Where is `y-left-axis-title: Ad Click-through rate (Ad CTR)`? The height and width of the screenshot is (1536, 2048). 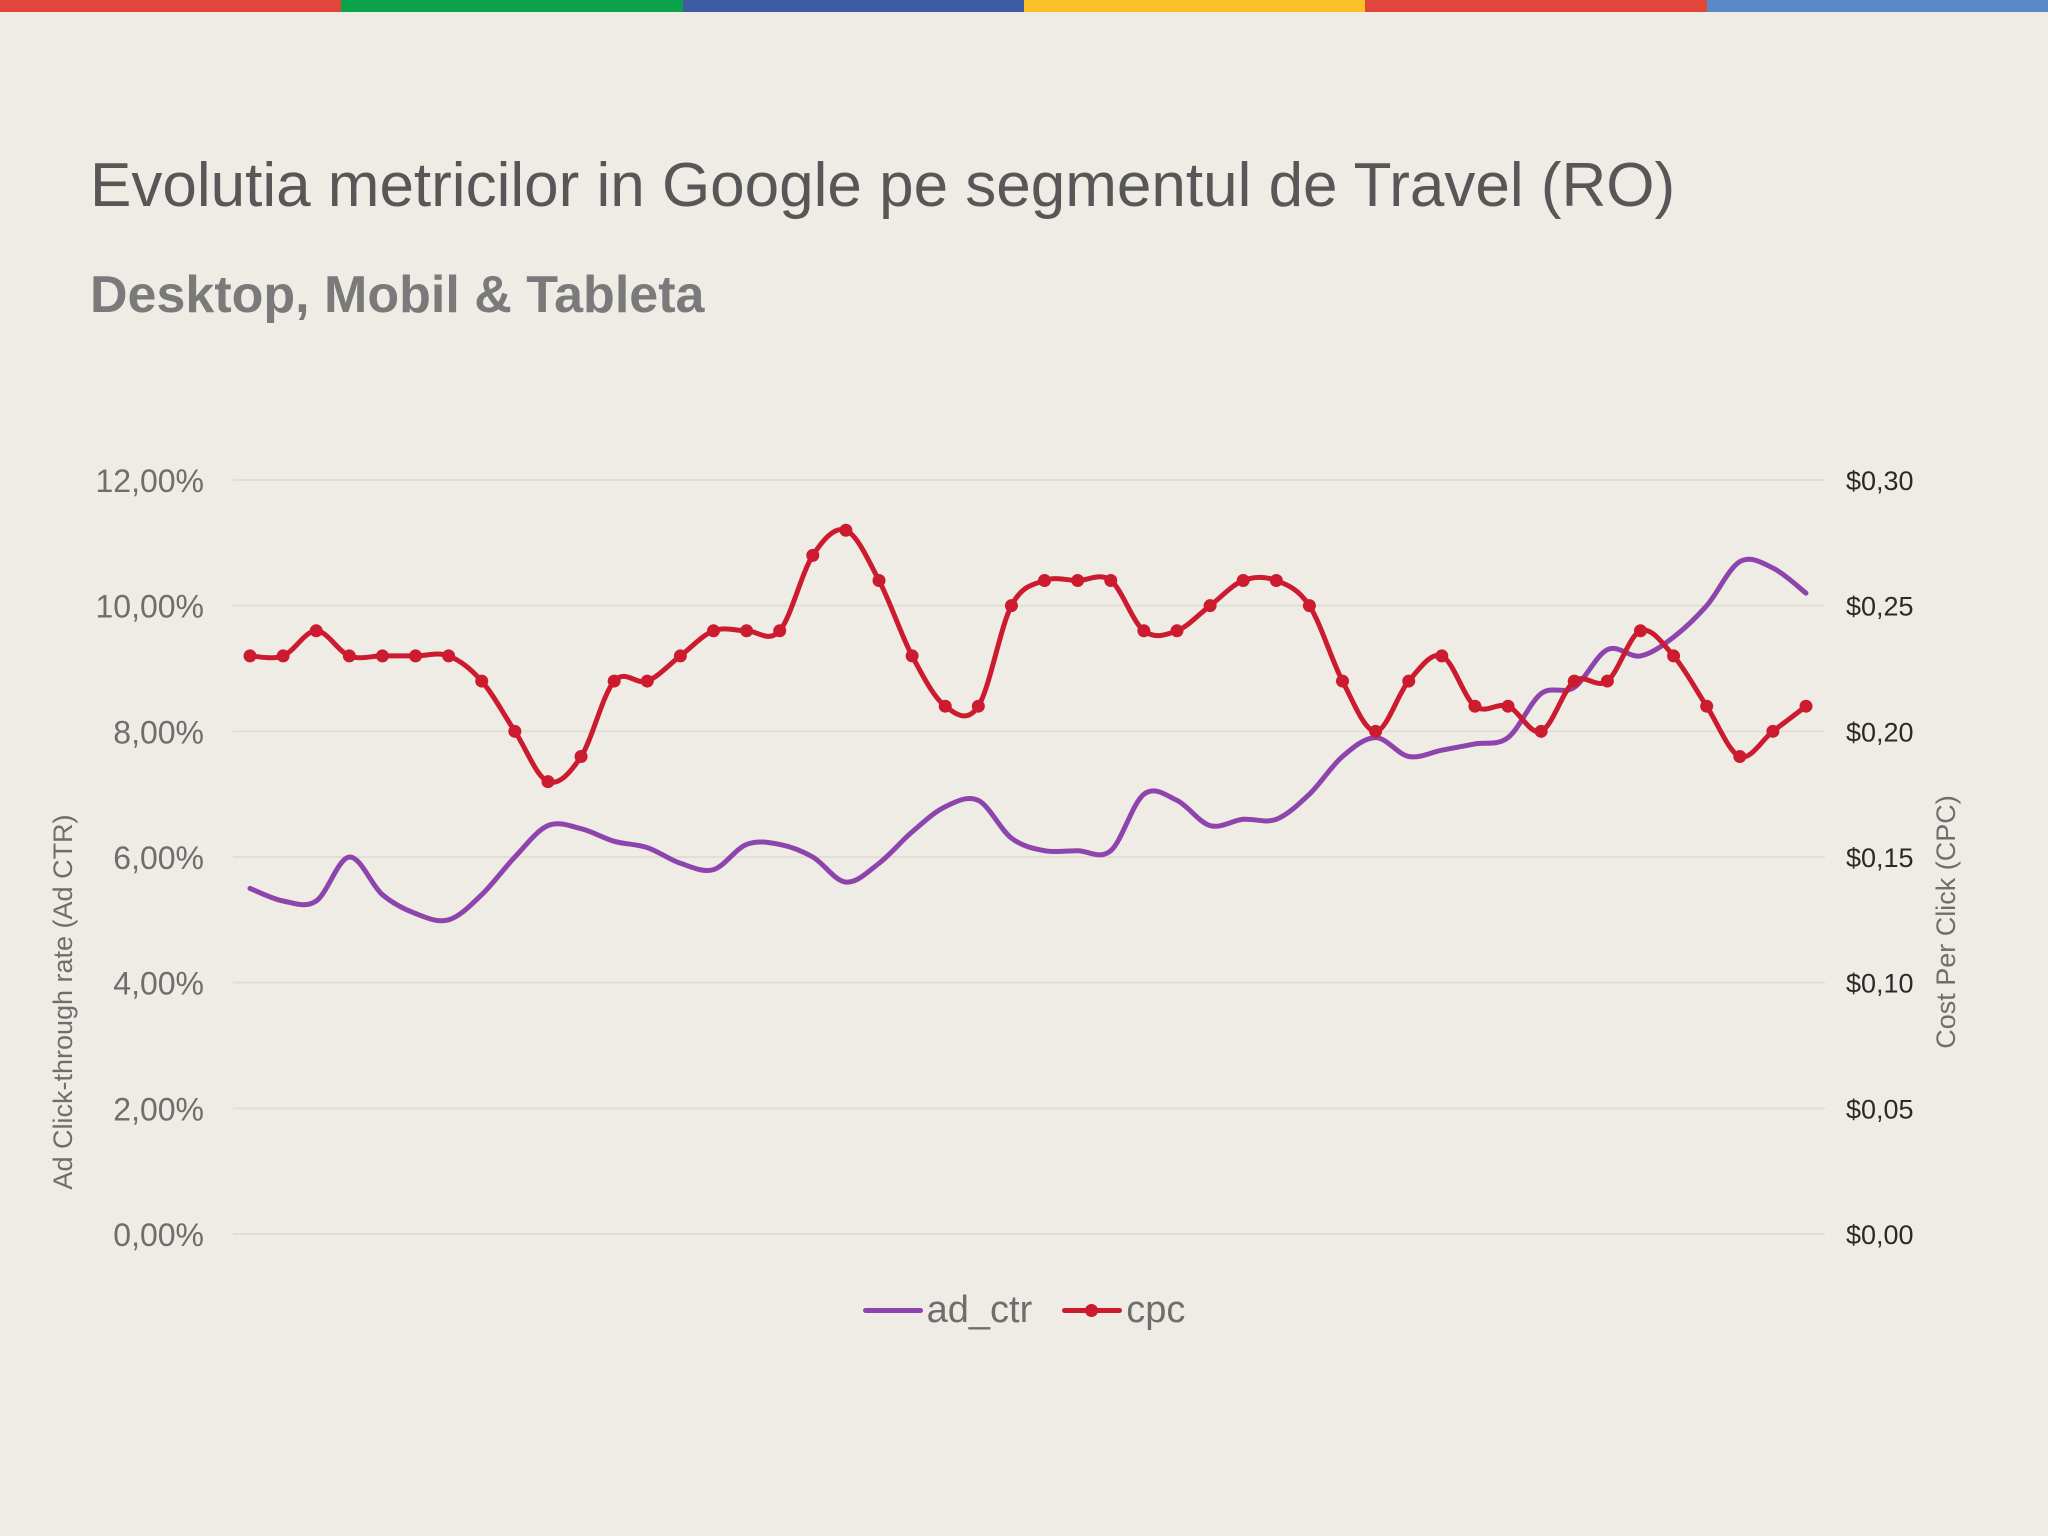
y-left-axis-title: Ad Click-through rate (Ad CTR) is located at coordinates (63, 1001).